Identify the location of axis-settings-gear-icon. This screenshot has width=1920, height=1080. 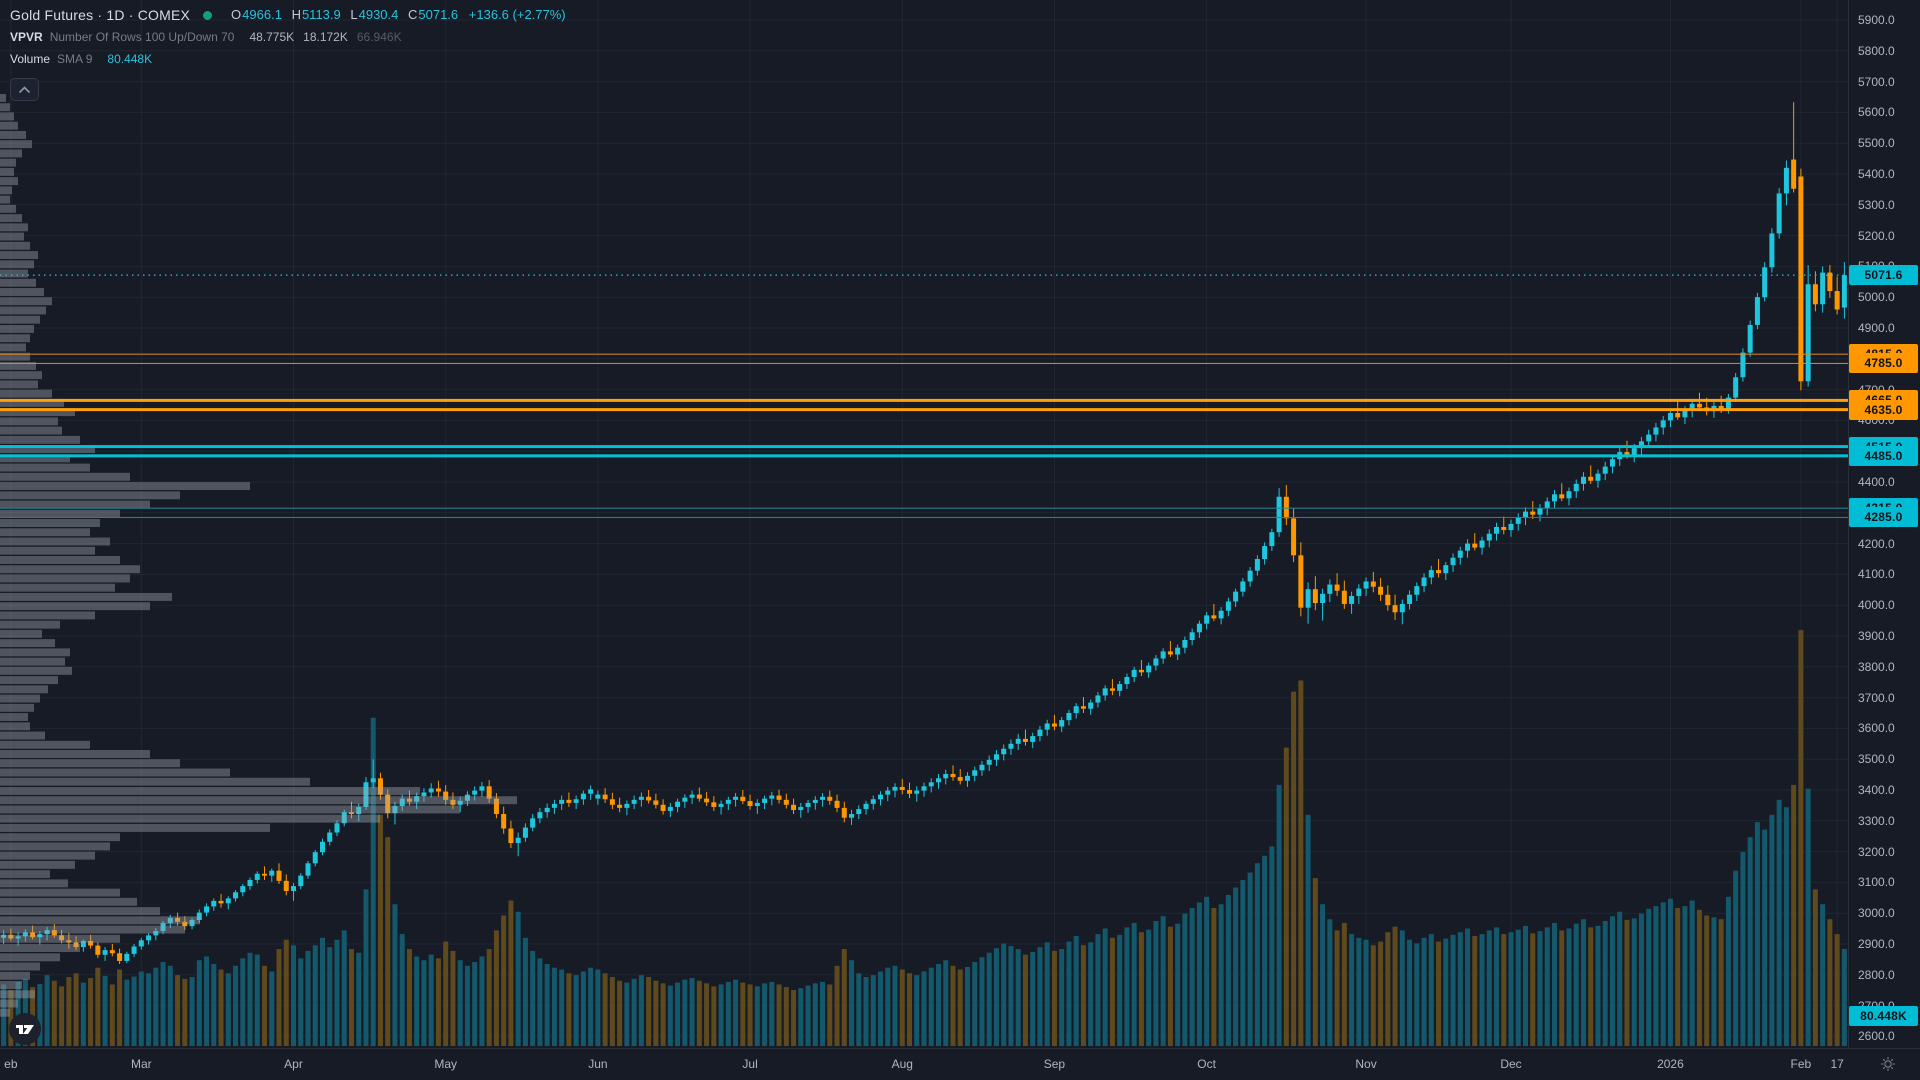
(1888, 1066).